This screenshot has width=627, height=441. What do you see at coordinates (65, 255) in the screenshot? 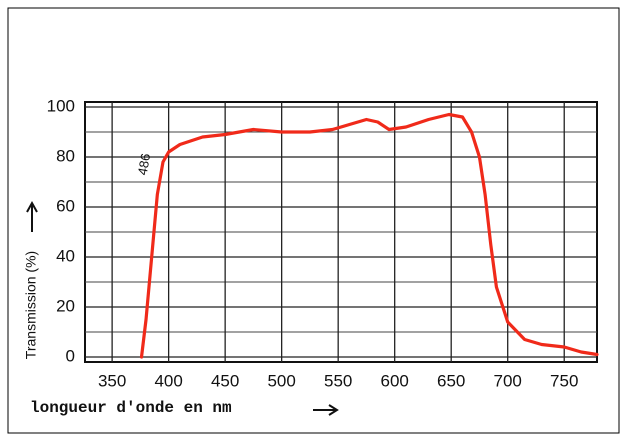
I see `y-tick-label: 40` at bounding box center [65, 255].